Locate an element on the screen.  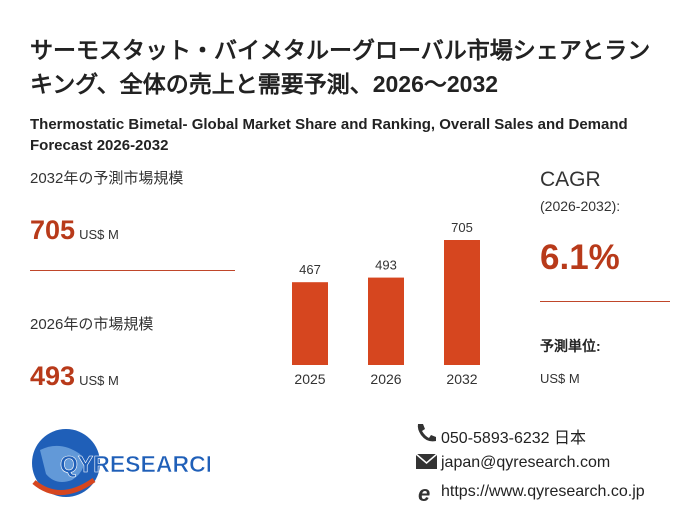
forecast-value-row: 705 US$ M is located at coordinates (74, 230).